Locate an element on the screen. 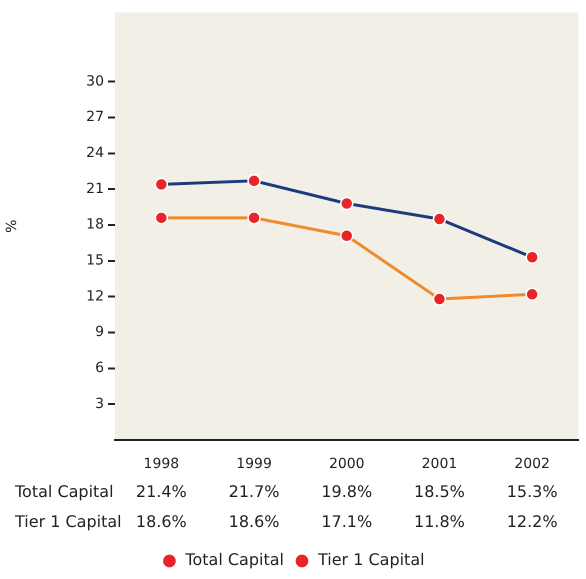  x-tick-label: 2002 is located at coordinates (532, 464).